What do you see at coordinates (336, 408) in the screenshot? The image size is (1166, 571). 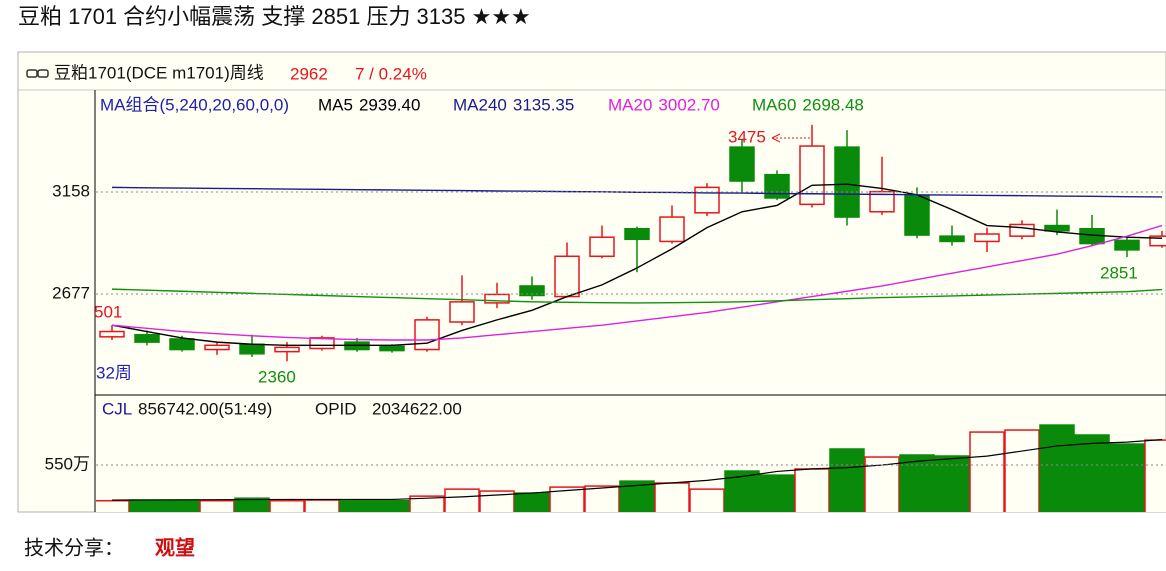 I see `oi-name: OPID` at bounding box center [336, 408].